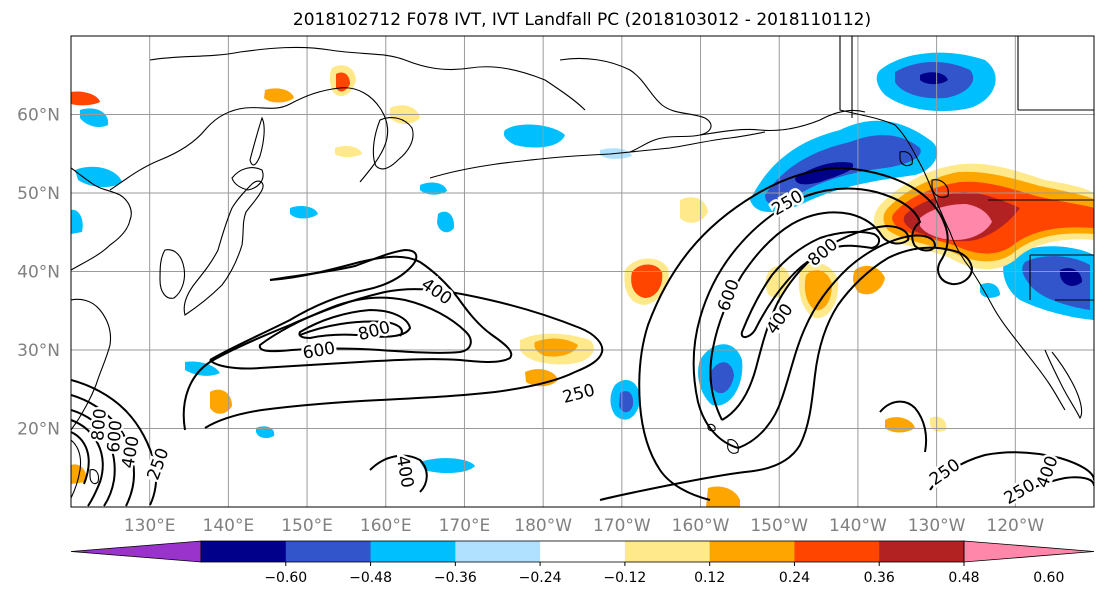  What do you see at coordinates (622, 526) in the screenshot?
I see `lon-tick-label: 170°W` at bounding box center [622, 526].